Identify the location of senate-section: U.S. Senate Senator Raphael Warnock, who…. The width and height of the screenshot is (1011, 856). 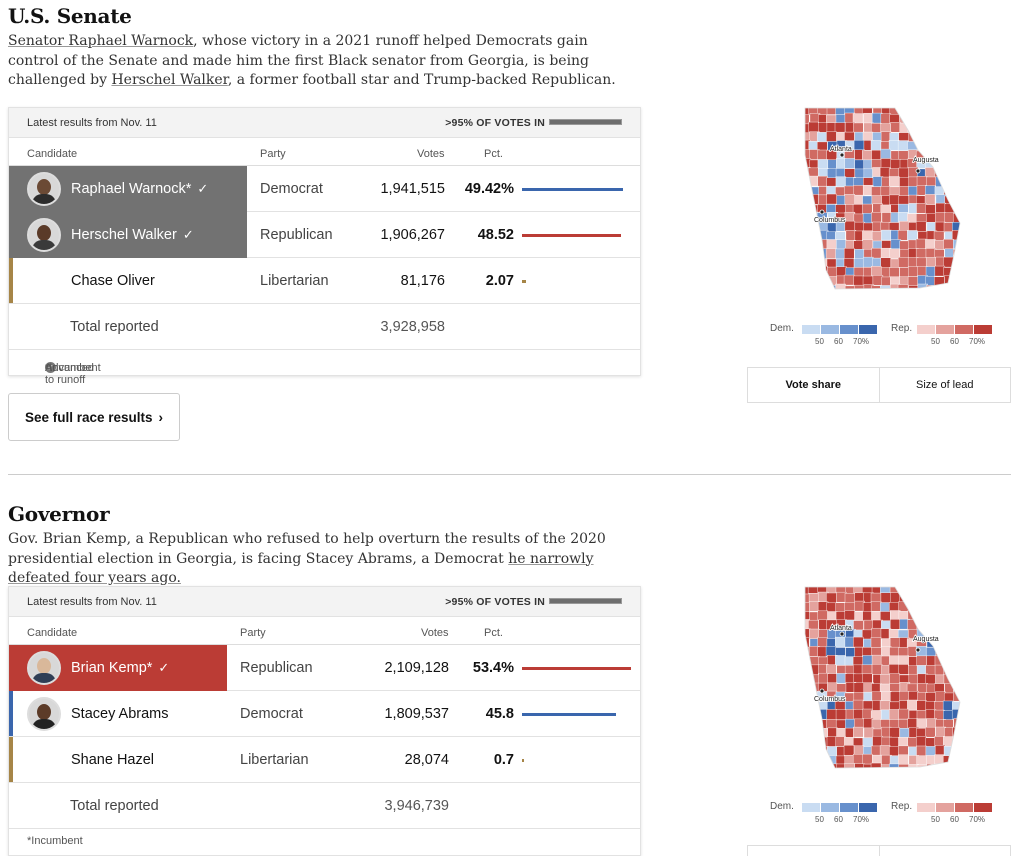
(509, 47).